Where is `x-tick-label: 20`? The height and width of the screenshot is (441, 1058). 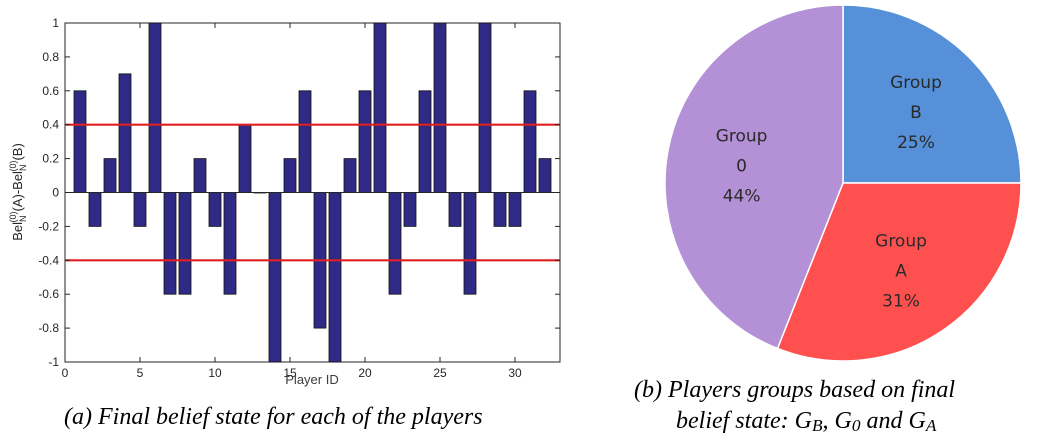 x-tick-label: 20 is located at coordinates (365, 373).